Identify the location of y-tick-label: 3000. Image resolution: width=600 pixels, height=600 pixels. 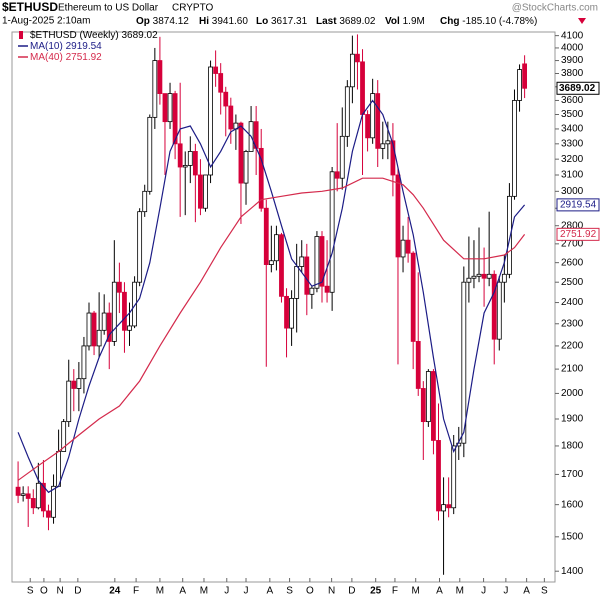
(572, 191).